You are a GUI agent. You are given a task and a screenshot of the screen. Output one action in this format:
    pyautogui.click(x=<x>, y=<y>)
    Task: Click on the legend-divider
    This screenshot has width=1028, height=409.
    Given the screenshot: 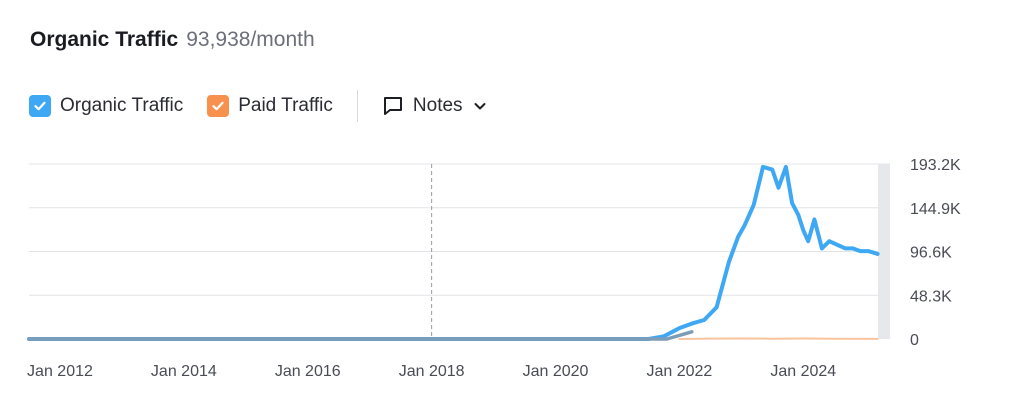 What is the action you would take?
    pyautogui.click(x=357, y=106)
    